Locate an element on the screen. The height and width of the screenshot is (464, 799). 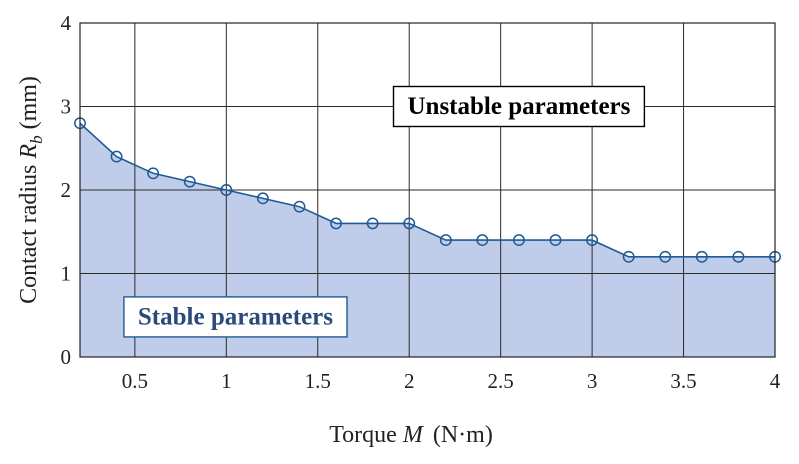
x-axis-ticks: 0.5 1 1.5 2 2.5 3 3.5 4 is located at coordinates (451, 381).